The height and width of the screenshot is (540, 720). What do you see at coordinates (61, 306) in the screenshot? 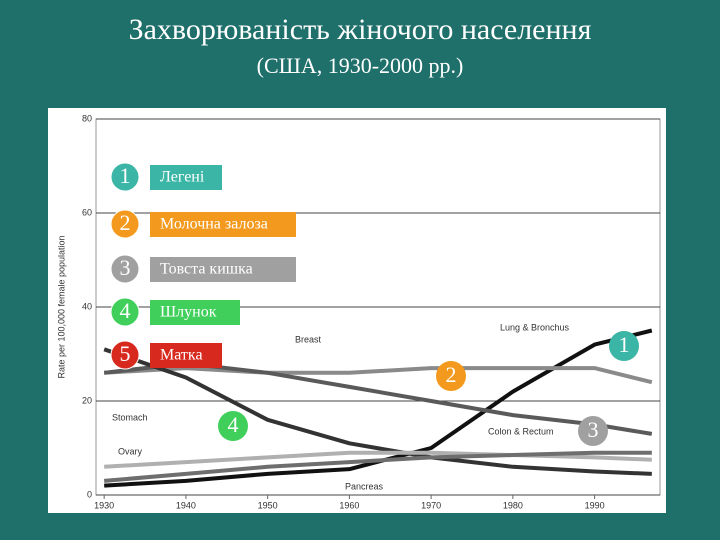
I see `y-axis-label: Rate per 100,000 female population` at bounding box center [61, 306].